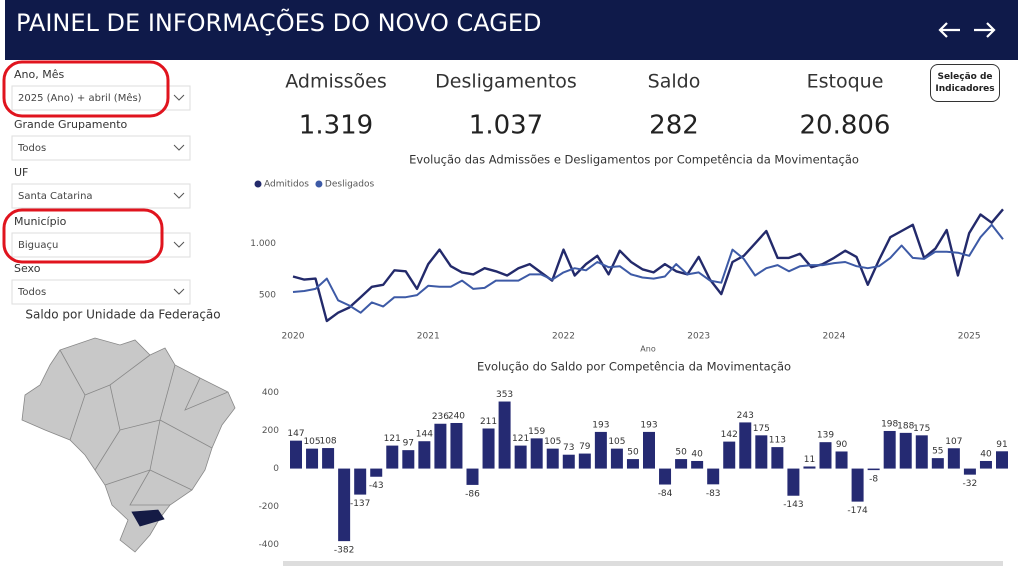 The image size is (1024, 566). What do you see at coordinates (674, 82) in the screenshot?
I see `kpi-label: Saldo` at bounding box center [674, 82].